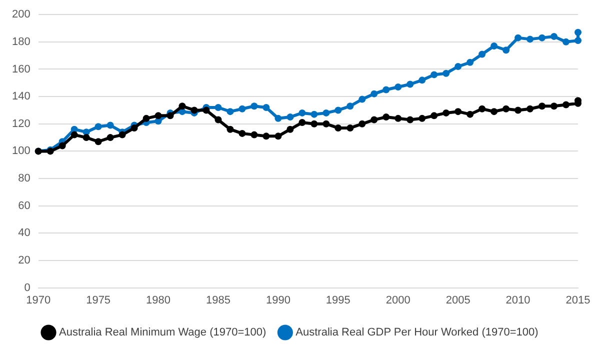  I want to click on y-tick-label: 180, so click(21, 42).